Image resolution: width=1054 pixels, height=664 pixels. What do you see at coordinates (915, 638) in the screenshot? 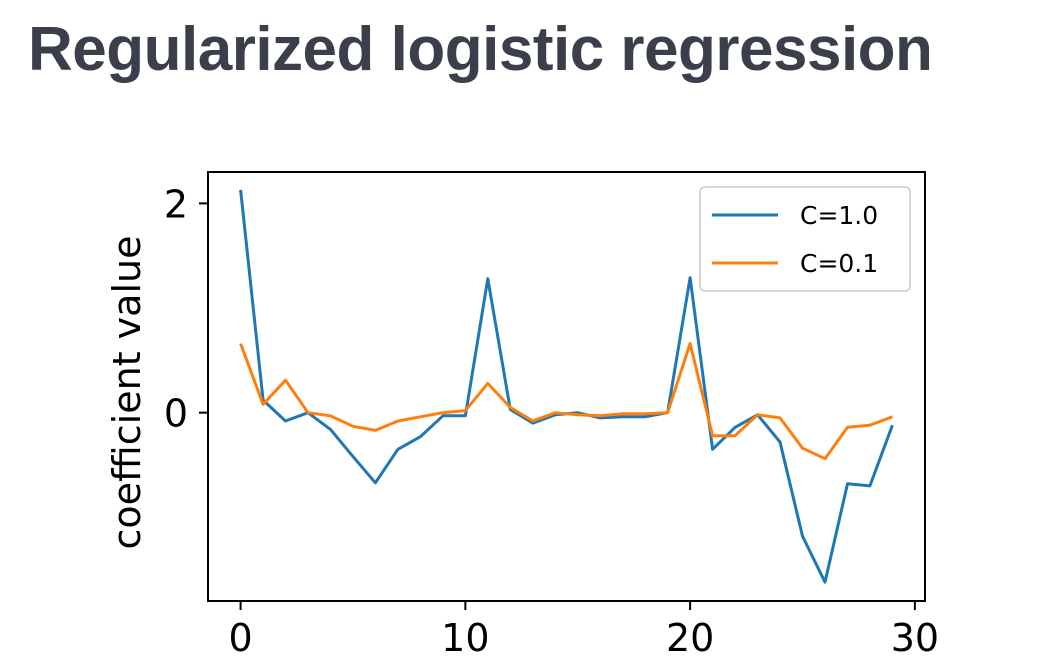
I see `x-tick-label: 30` at bounding box center [915, 638].